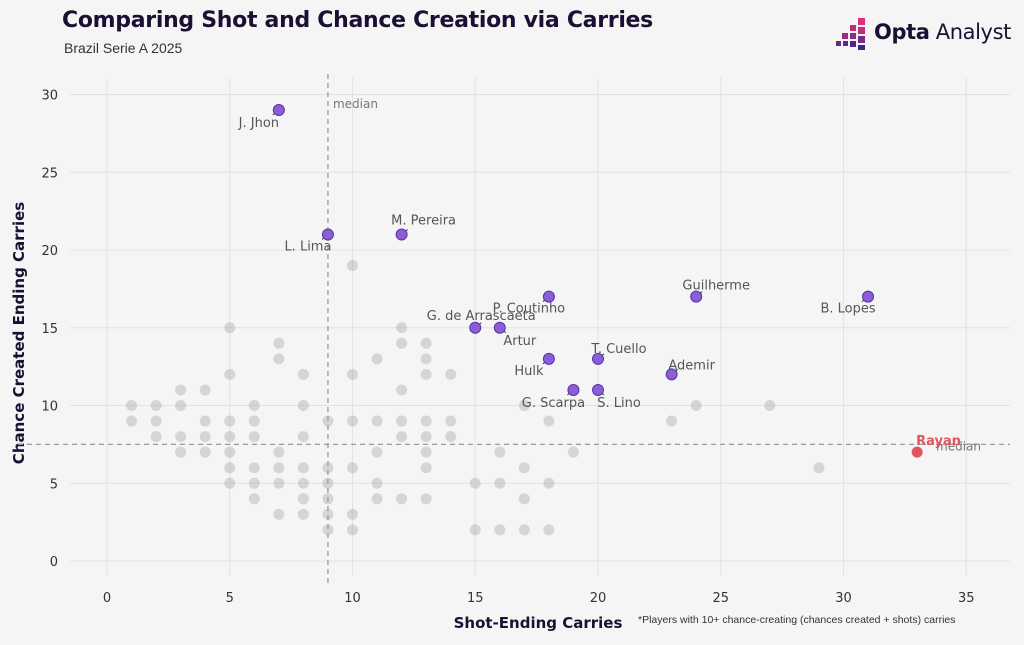 The width and height of the screenshot is (1024, 645). Describe the element at coordinates (475, 598) in the screenshot. I see `x-tick-label: 15` at that location.